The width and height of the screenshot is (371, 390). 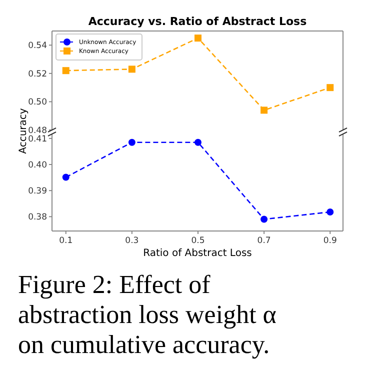 What do you see at coordinates (198, 21) in the screenshot?
I see `chart-title: Accuracy vs. Ratio of Abstract Loss` at bounding box center [198, 21].